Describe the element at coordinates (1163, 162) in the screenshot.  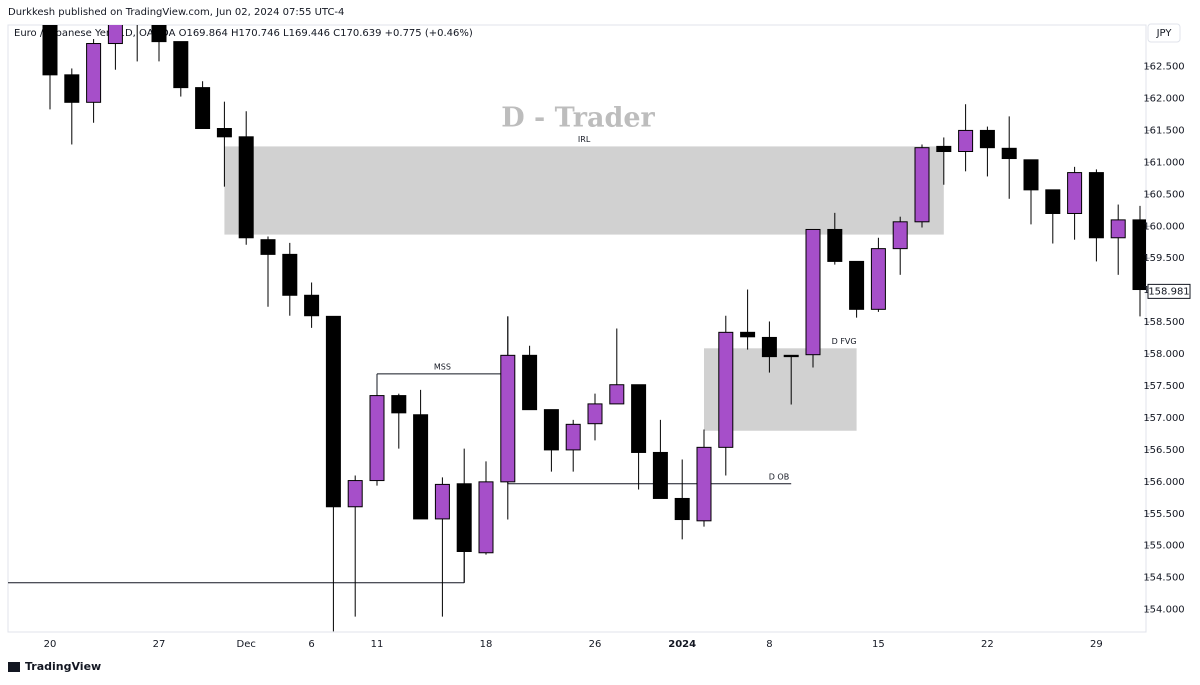
I see `y-tick-label: 161.000` at that location.